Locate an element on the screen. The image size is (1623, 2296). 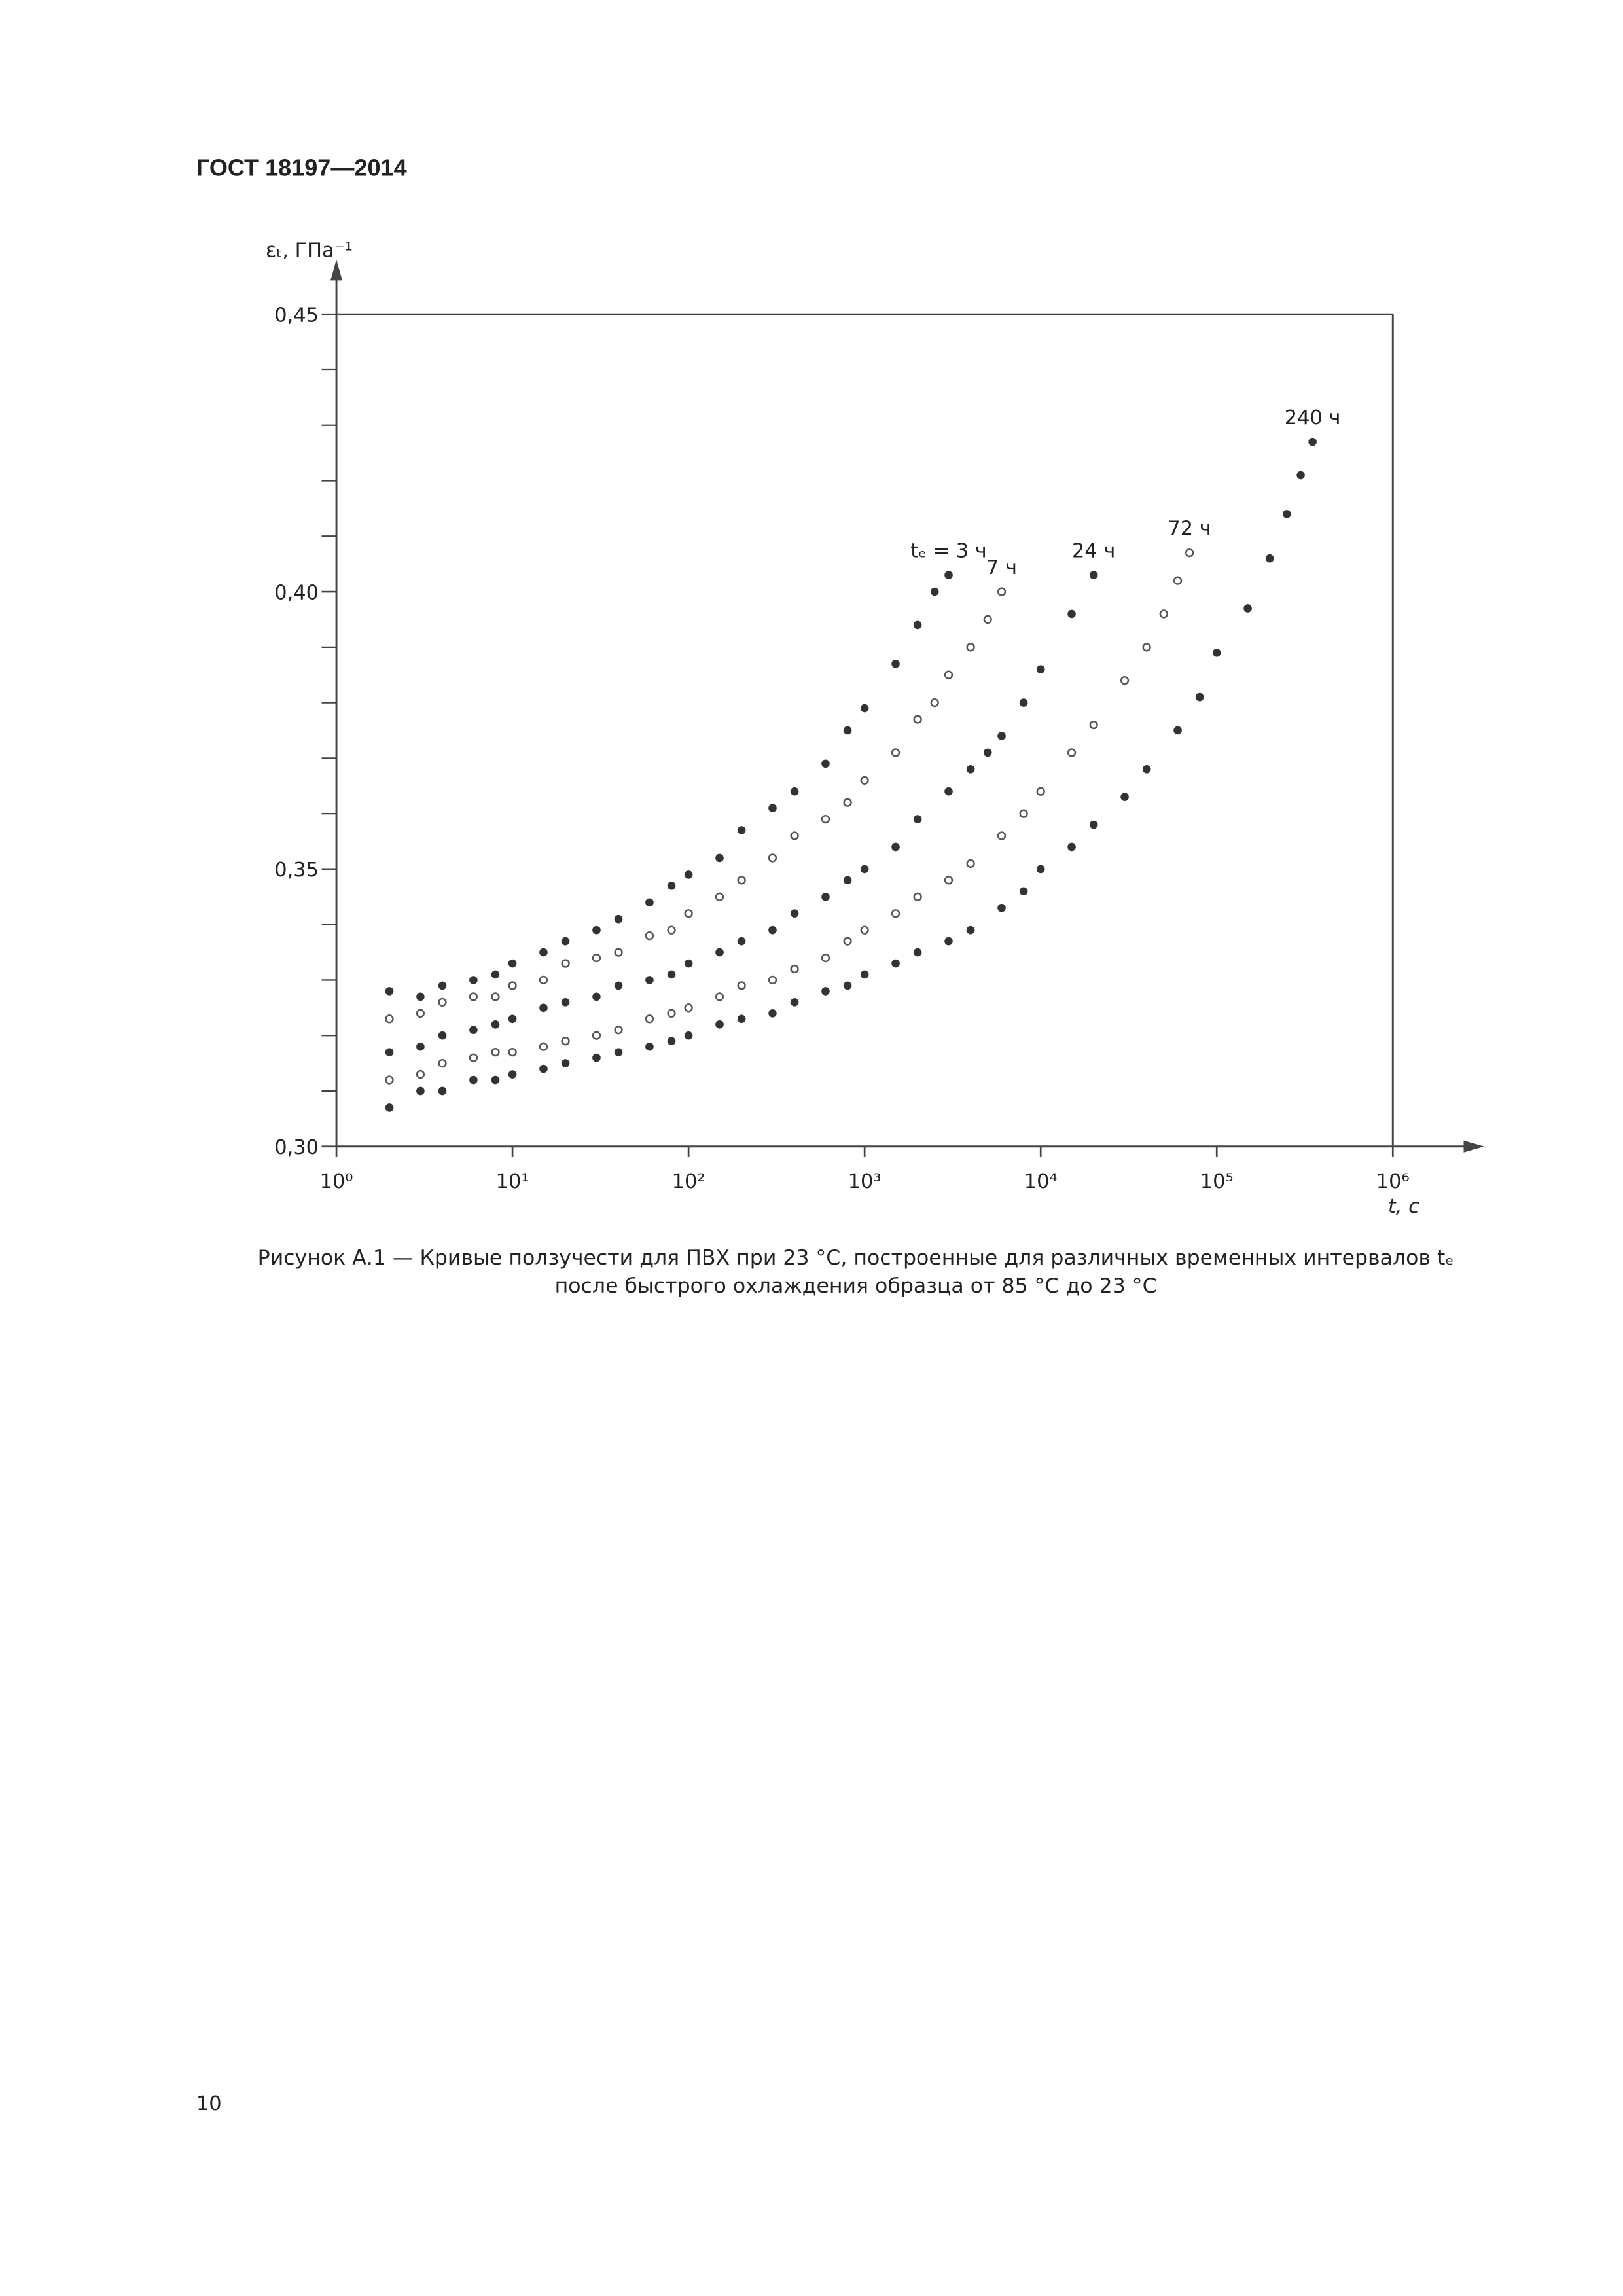
x-axis-label: t, с is located at coordinates (1404, 1206).